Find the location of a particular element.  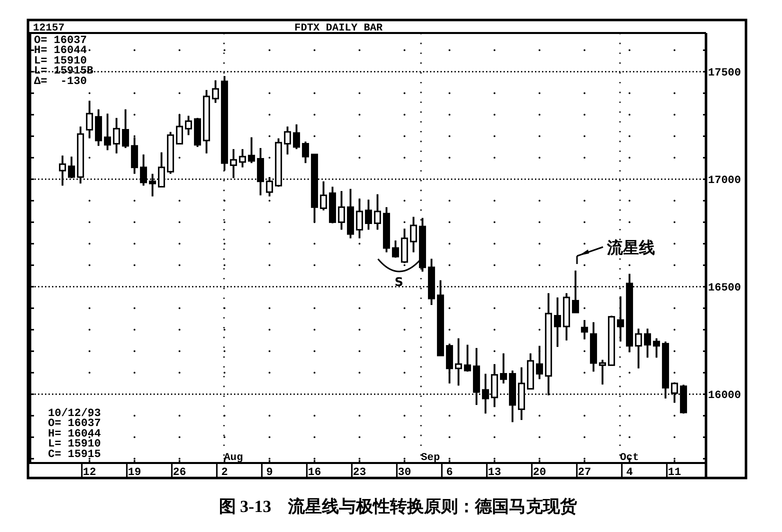

x-tick-label: 30 is located at coordinates (405, 473).